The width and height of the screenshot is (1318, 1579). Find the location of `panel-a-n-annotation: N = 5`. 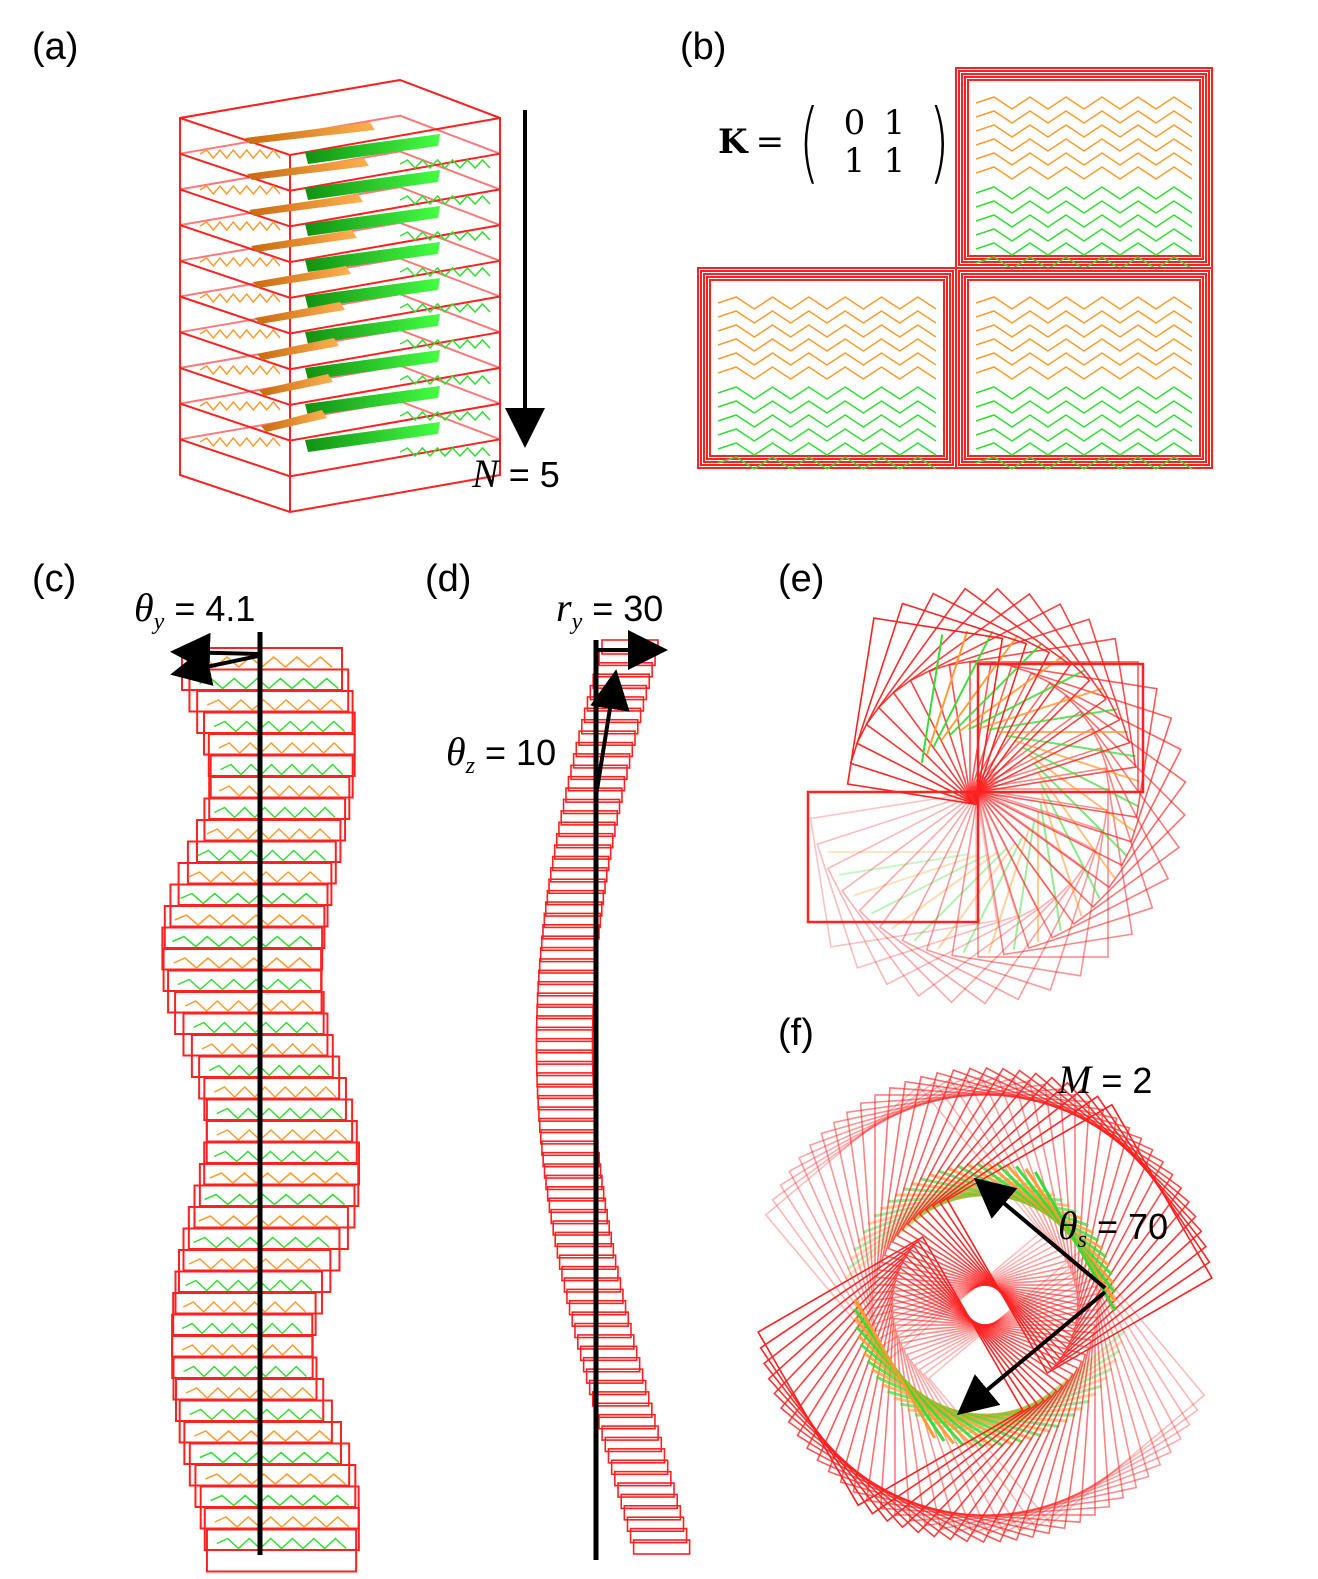

panel-a-n-annotation: N = 5 is located at coordinates (516, 473).